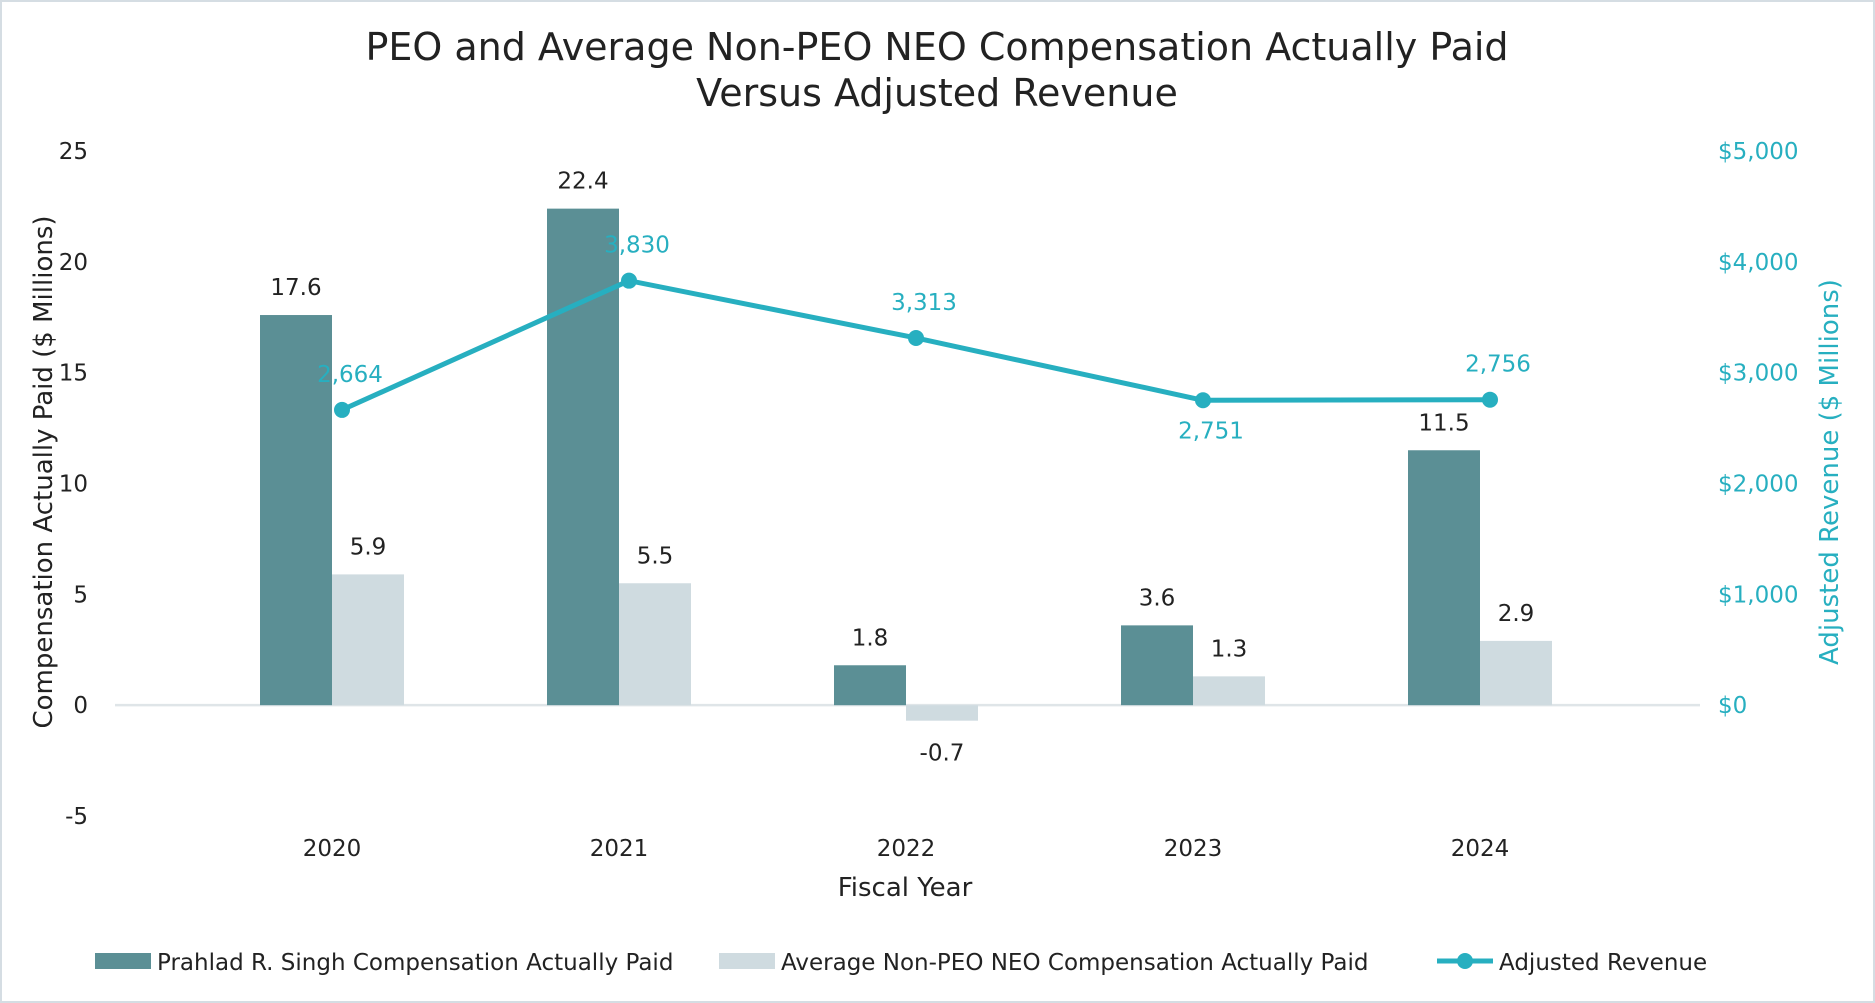 This screenshot has height=1003, width=1875. Describe the element at coordinates (73, 374) in the screenshot. I see `y-tick-label: 15` at that location.